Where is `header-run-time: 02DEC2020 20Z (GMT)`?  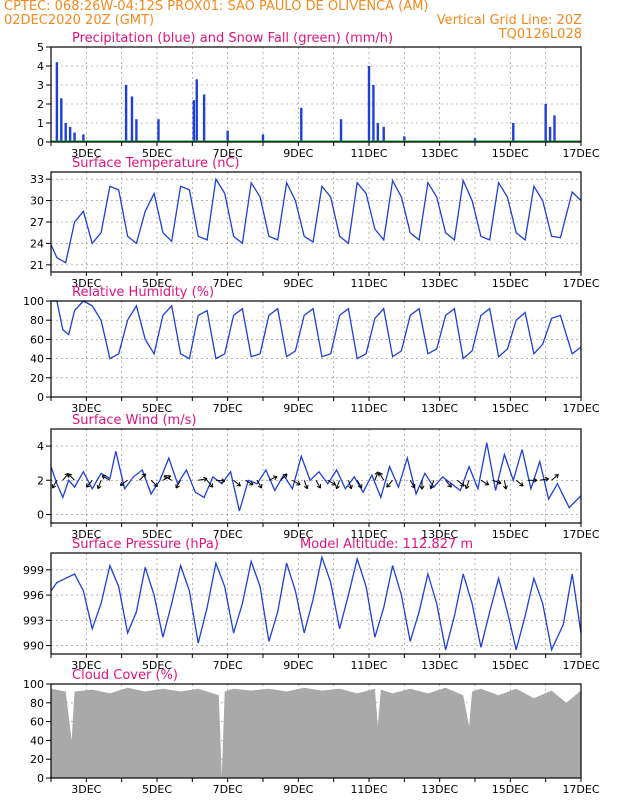 header-run-time: 02DEC2020 20Z (GMT) is located at coordinates (79, 20).